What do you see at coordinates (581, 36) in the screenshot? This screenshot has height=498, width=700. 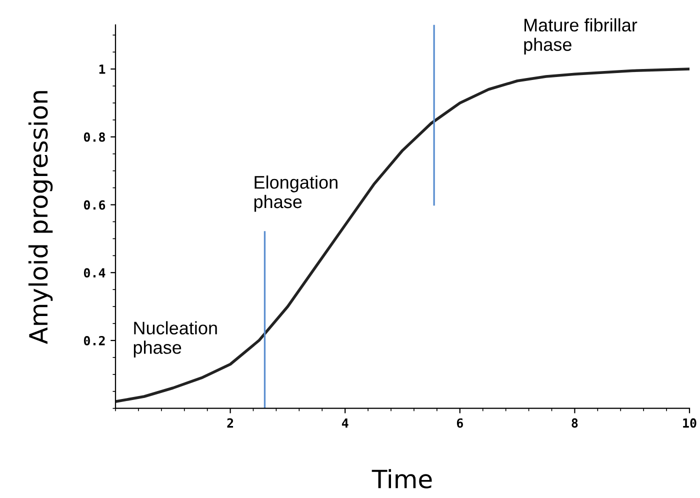 I see `annotation: Mature fibrillar phase` at bounding box center [581, 36].